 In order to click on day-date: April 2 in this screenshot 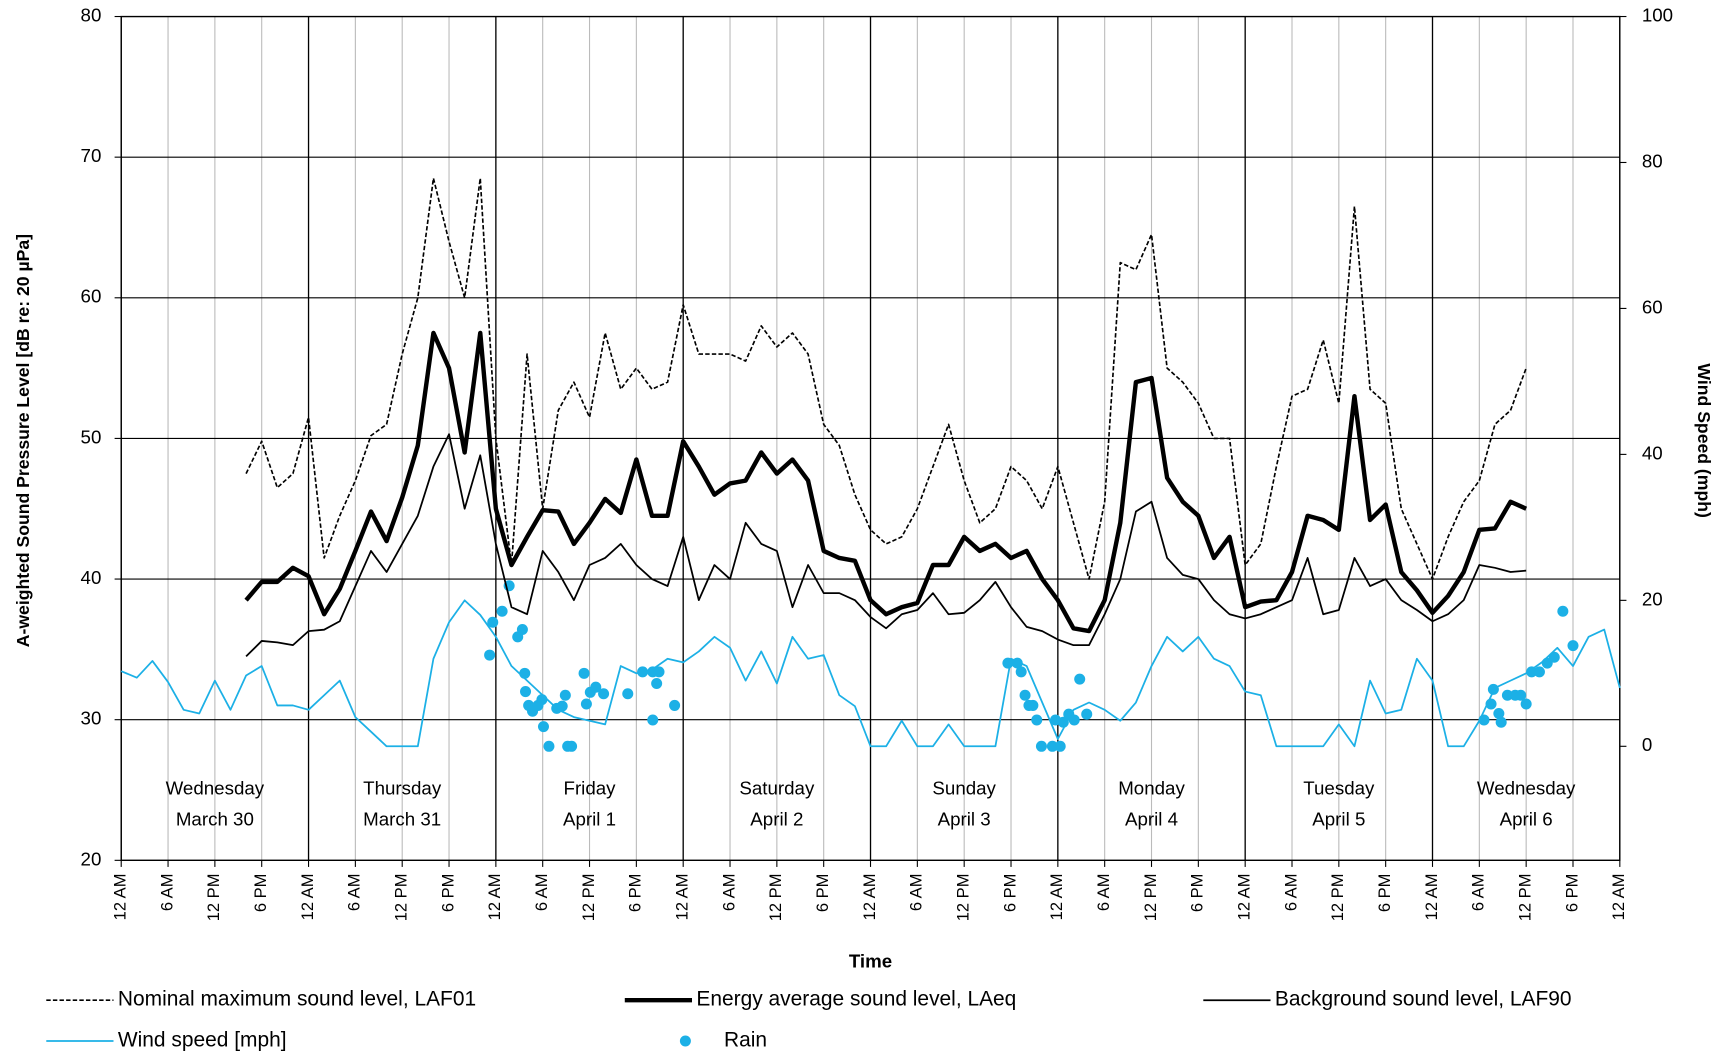, I will do `click(776, 819)`.